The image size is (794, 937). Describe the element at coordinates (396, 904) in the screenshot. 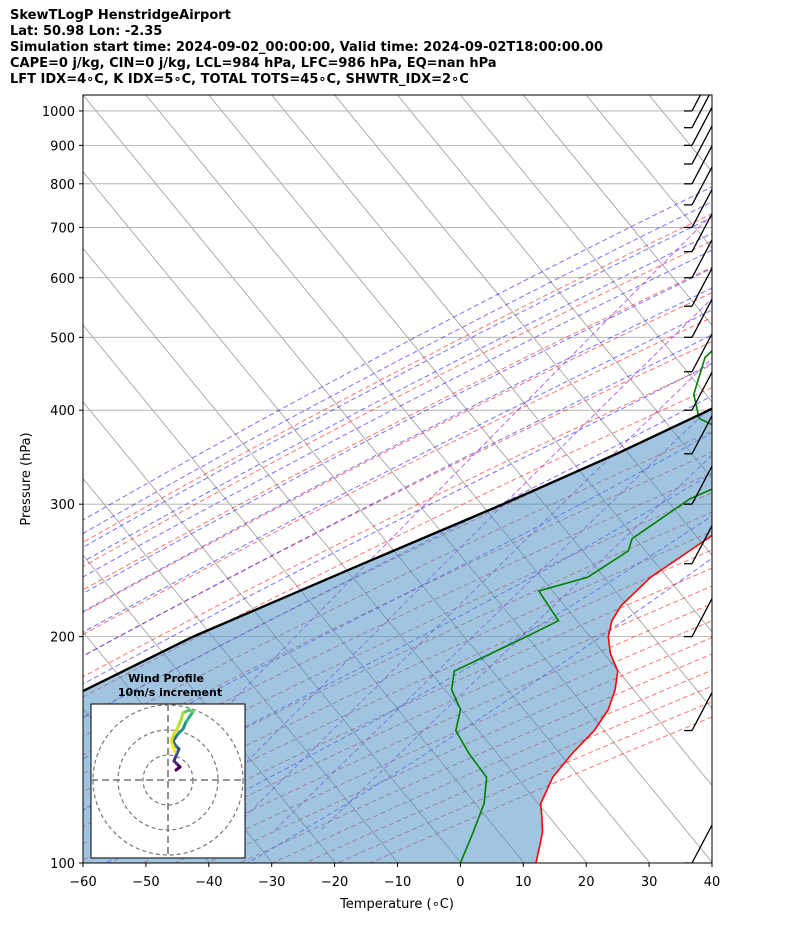

I see `x-axis-label: Temperature (∘C)` at that location.